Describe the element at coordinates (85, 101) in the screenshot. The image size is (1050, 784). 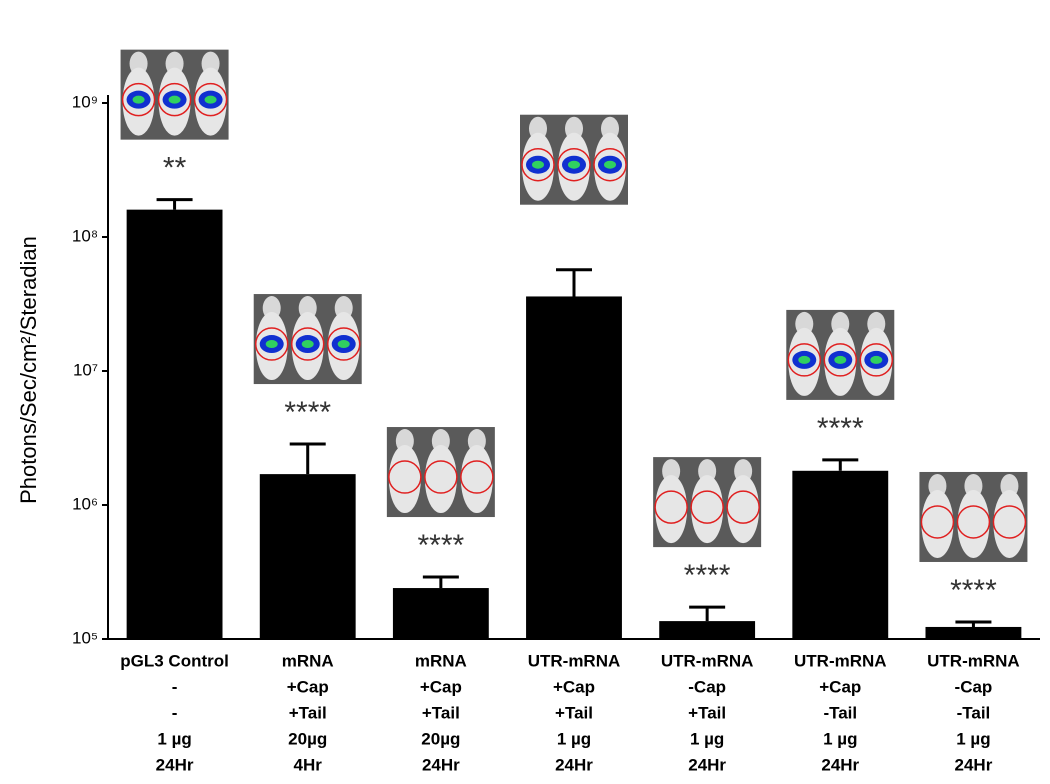
I see `y-tick-label: 10⁹` at that location.